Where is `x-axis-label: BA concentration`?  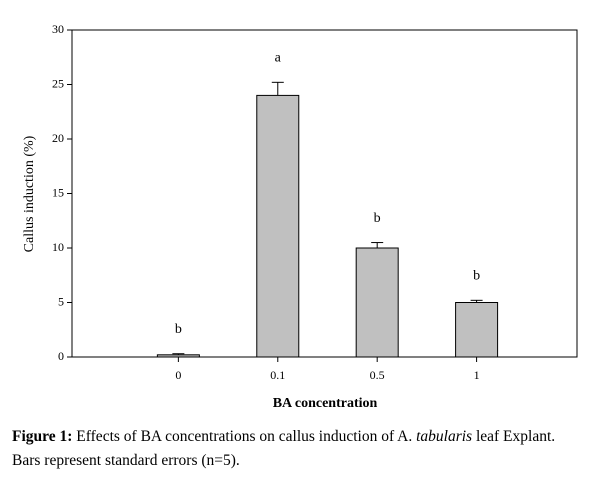 x-axis-label: BA concentration is located at coordinates (325, 403).